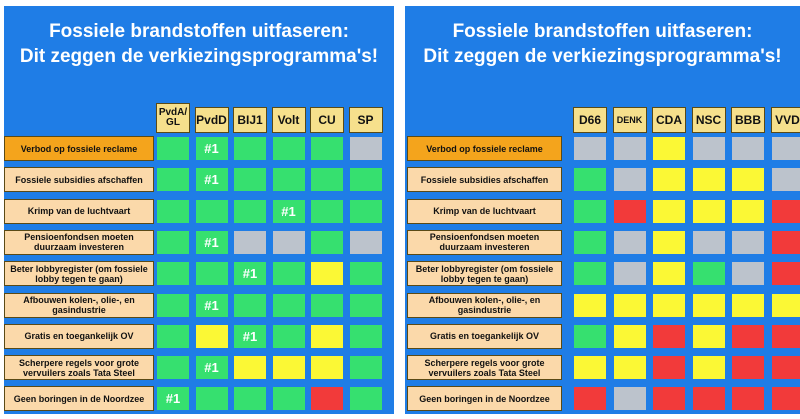  Describe the element at coordinates (748, 120) in the screenshot. I see `right-party-header: BBB` at that location.